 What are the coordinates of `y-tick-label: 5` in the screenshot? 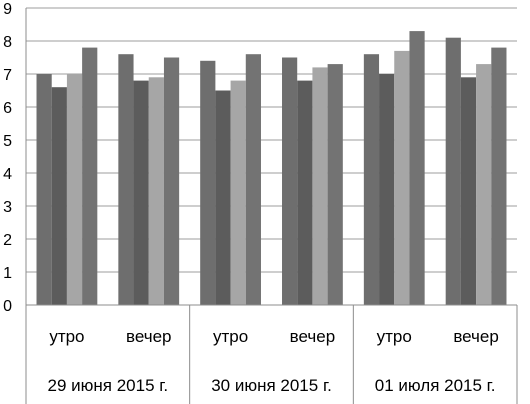 It's located at (7, 141).